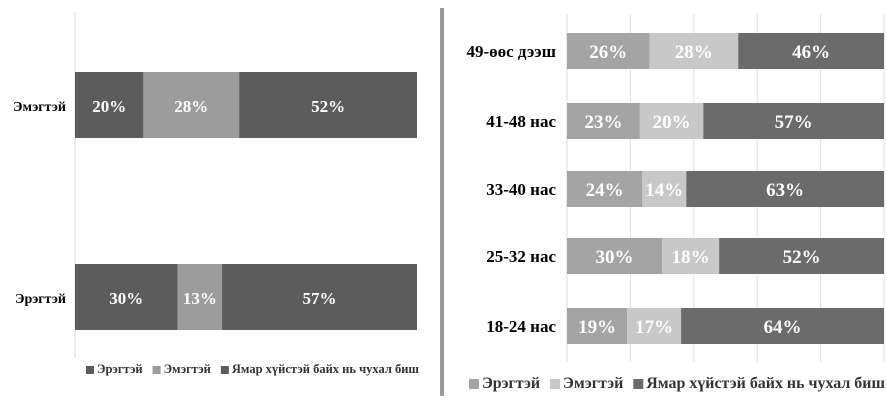 The image size is (887, 402). What do you see at coordinates (511, 51) in the screenshot?
I see `category-label: 49-өөс дээш` at bounding box center [511, 51].